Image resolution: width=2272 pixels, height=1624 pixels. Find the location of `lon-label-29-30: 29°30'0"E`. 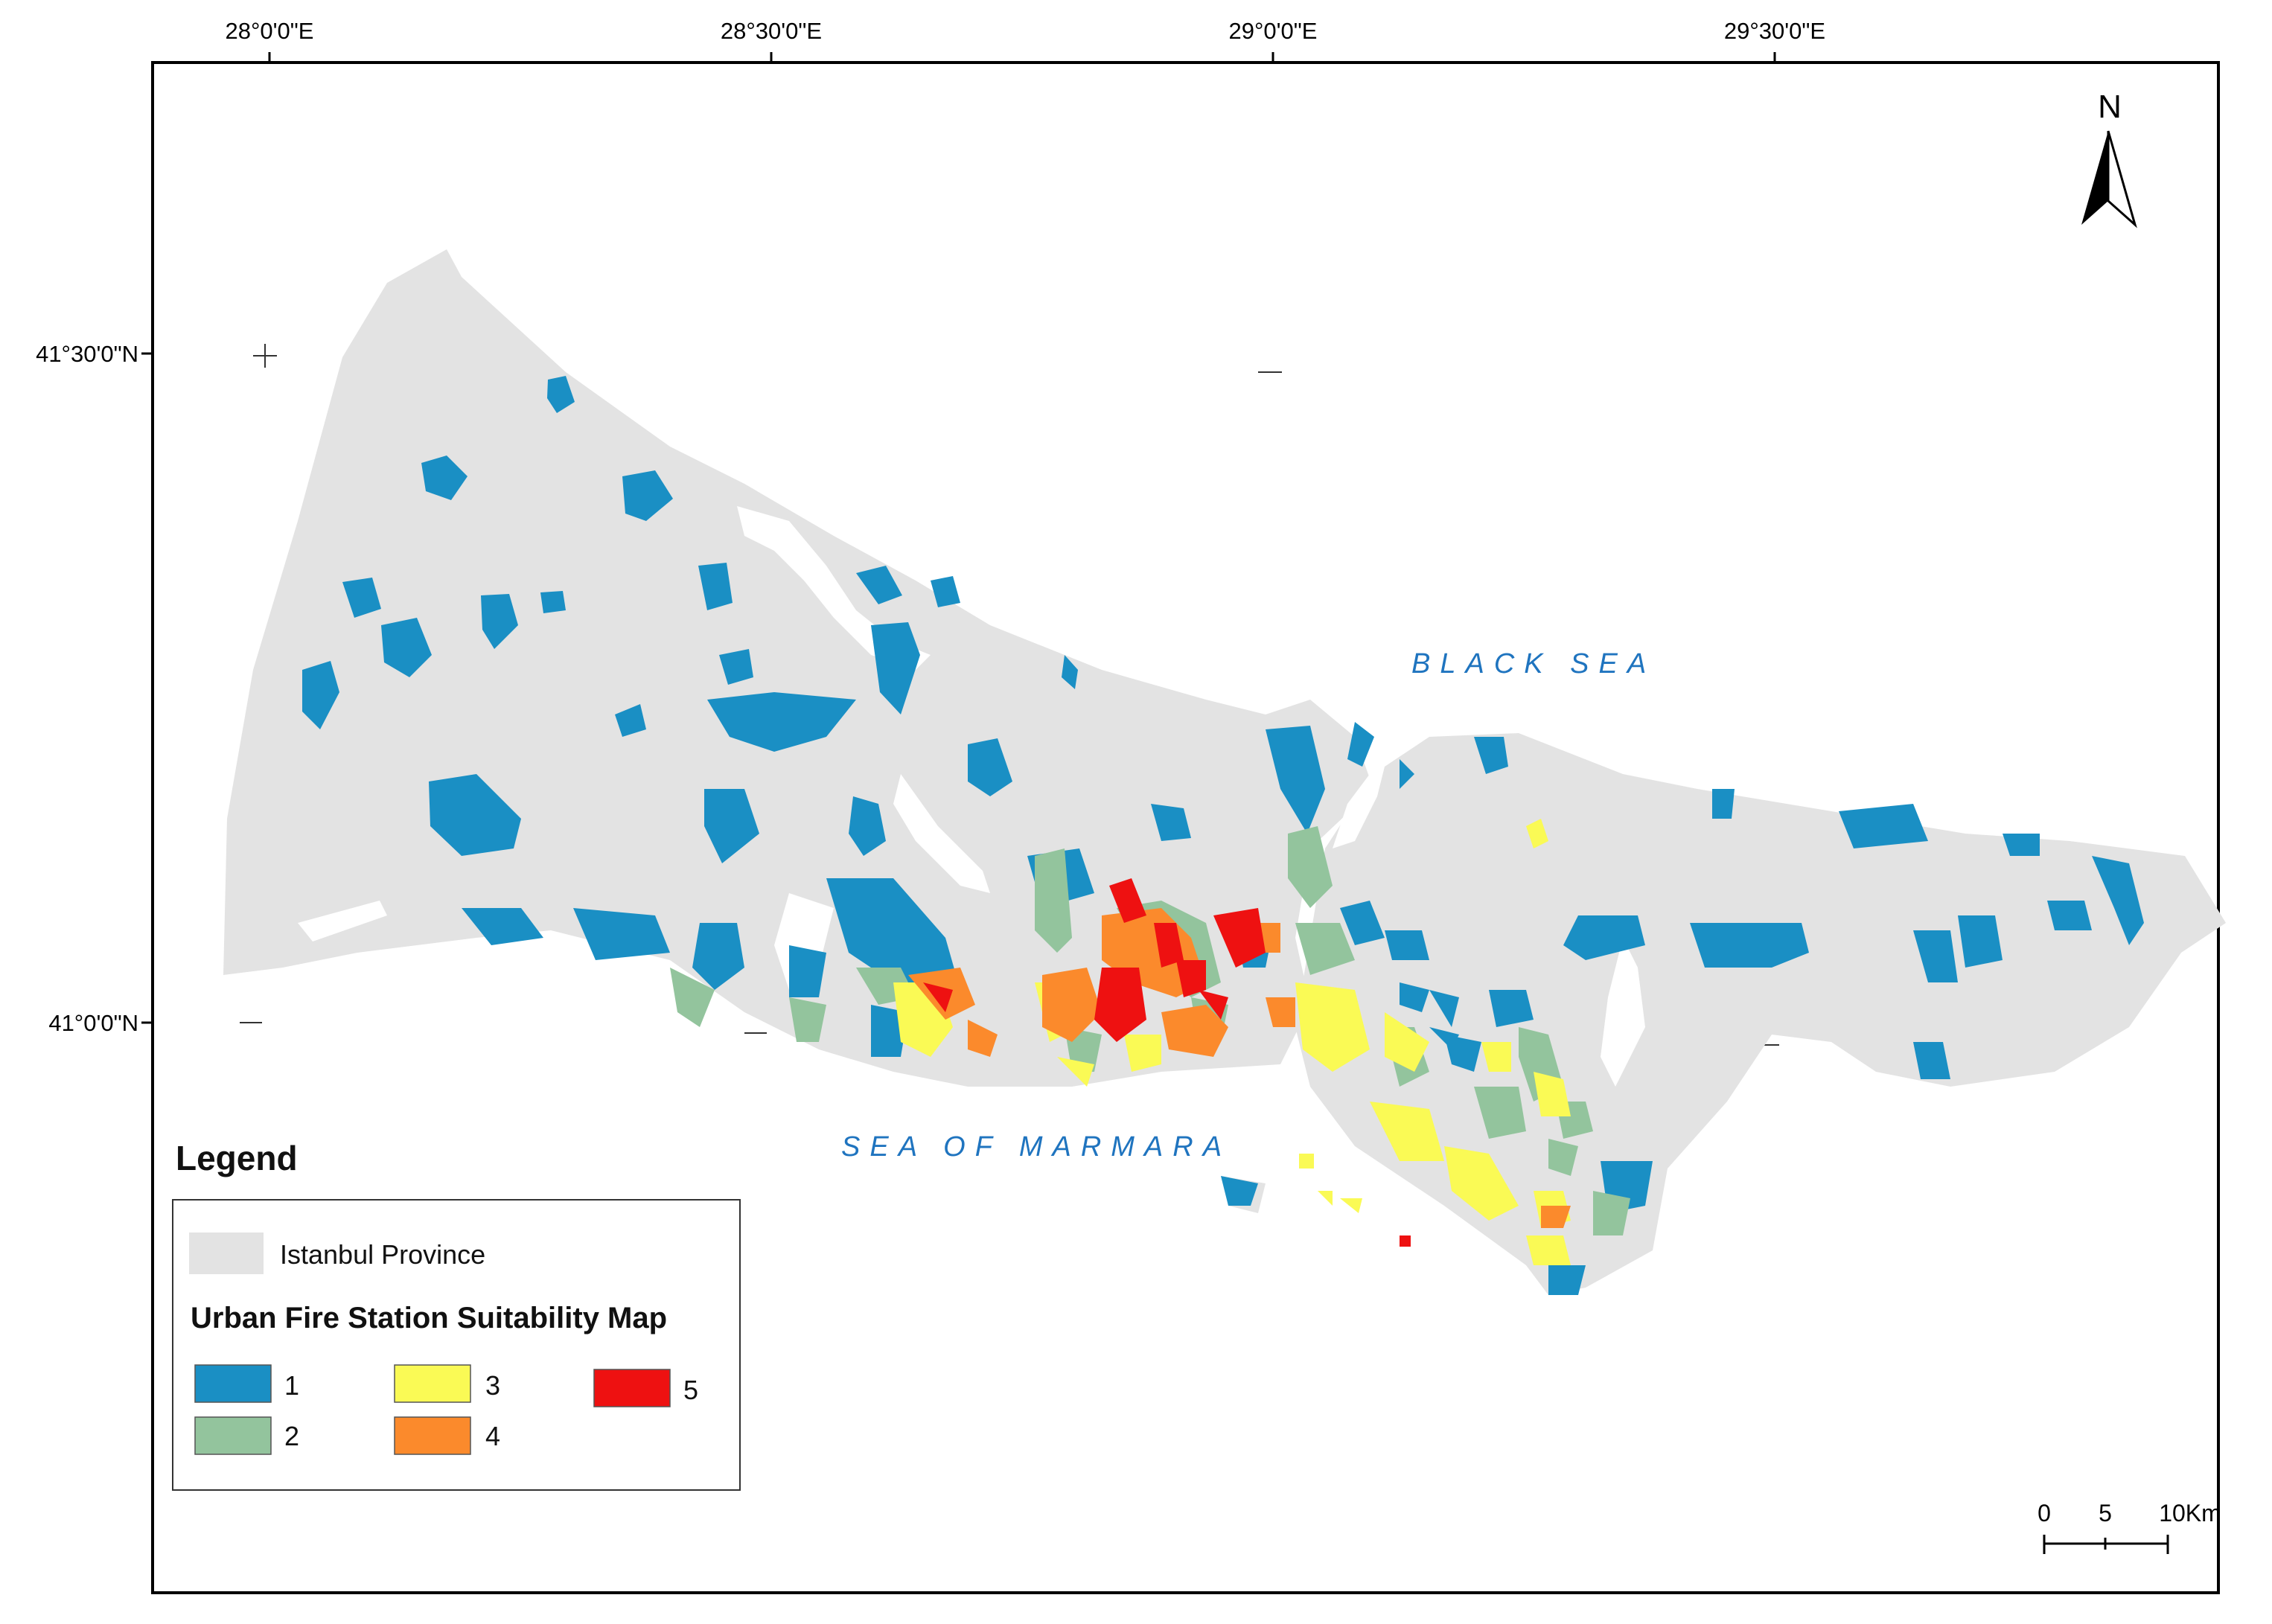

lon-label-29-30: 29°30'0"E is located at coordinates (1774, 31).